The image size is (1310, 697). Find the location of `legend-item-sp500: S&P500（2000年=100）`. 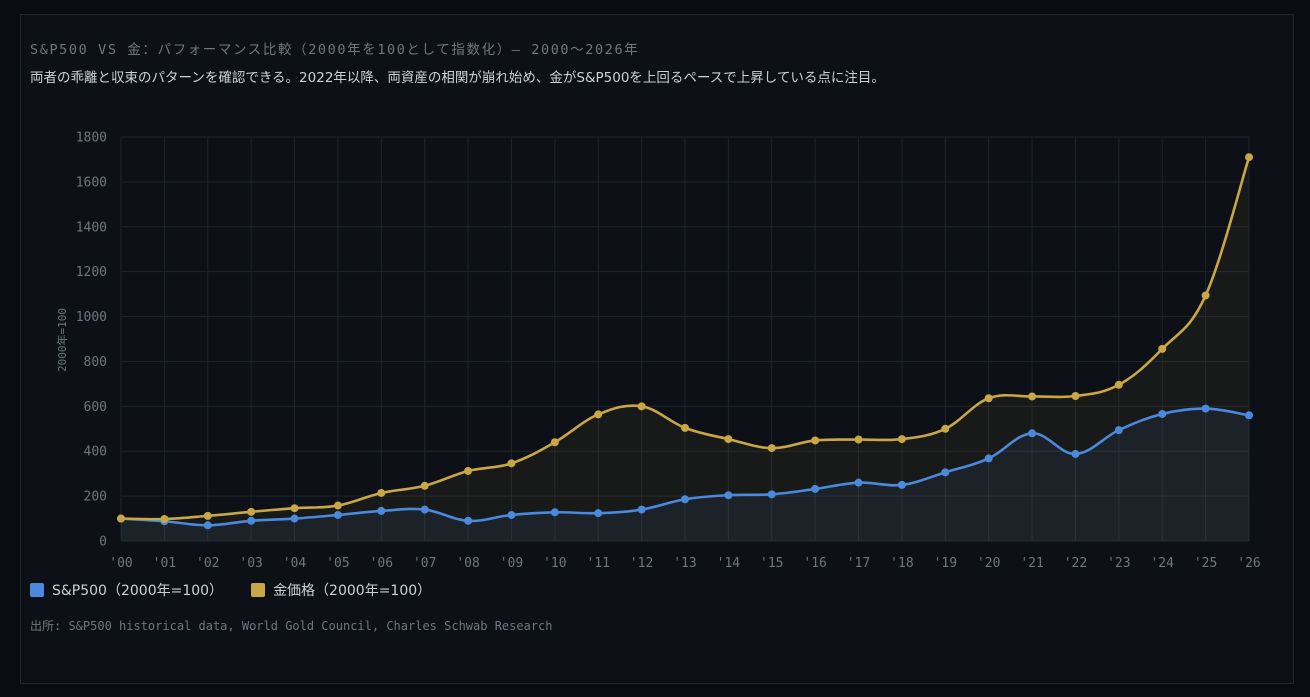

legend-item-sp500: S&P500（2000年=100） is located at coordinates (126, 590).